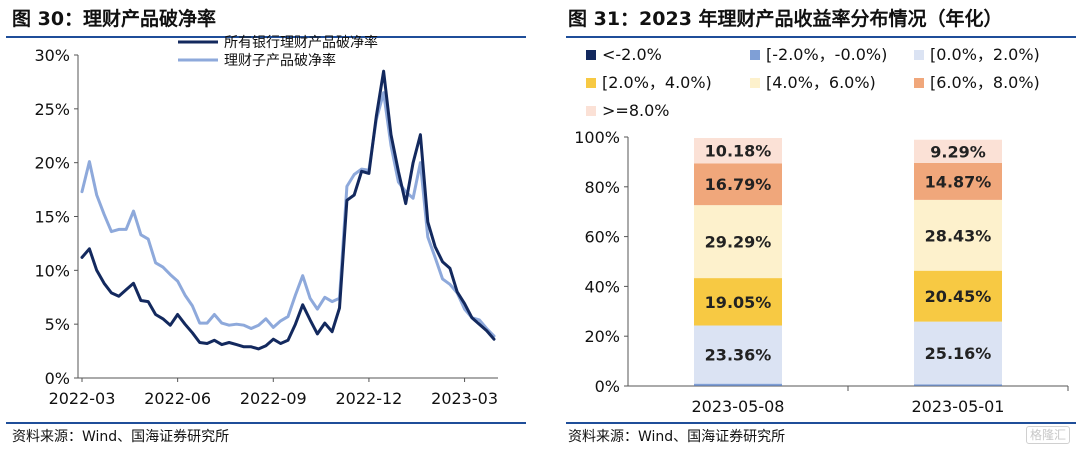  What do you see at coordinates (821, 423) in the screenshot?
I see `right-bottom-rule` at bounding box center [821, 423].